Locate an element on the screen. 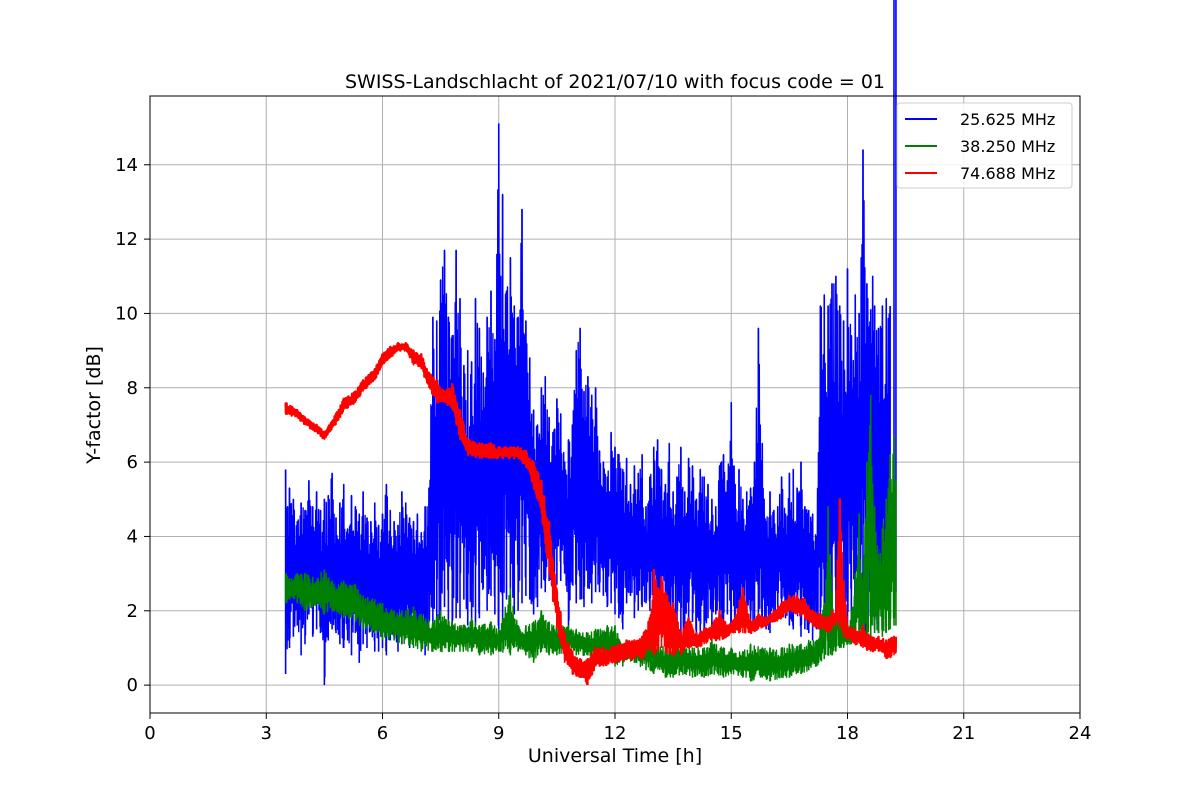  x-tick-label: 12 is located at coordinates (615, 733).